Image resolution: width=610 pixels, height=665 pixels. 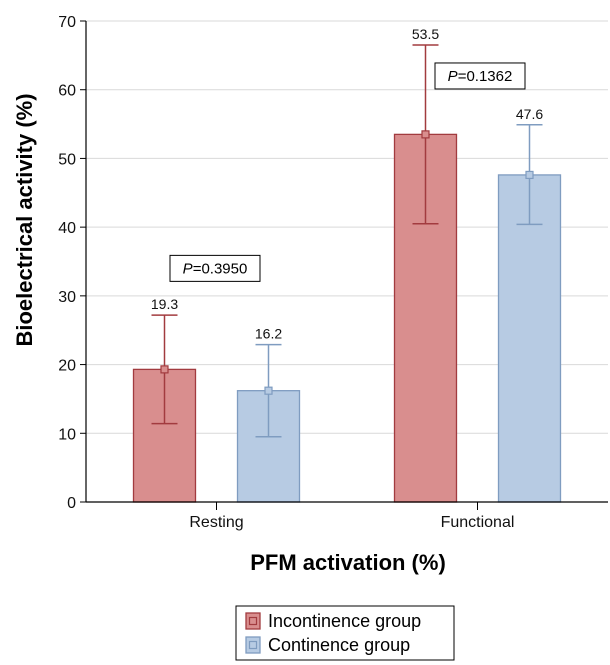 What do you see at coordinates (24, 219) in the screenshot?
I see `y-axis-title: Bioelectrical activity (%)` at bounding box center [24, 219].